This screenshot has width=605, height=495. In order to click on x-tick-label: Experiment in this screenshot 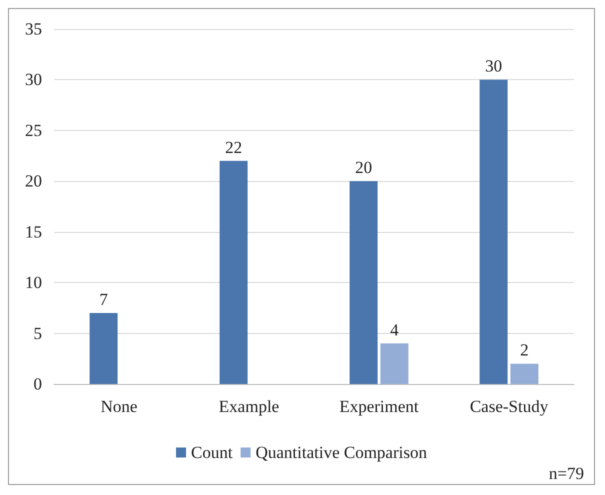, I will do `click(379, 406)`.